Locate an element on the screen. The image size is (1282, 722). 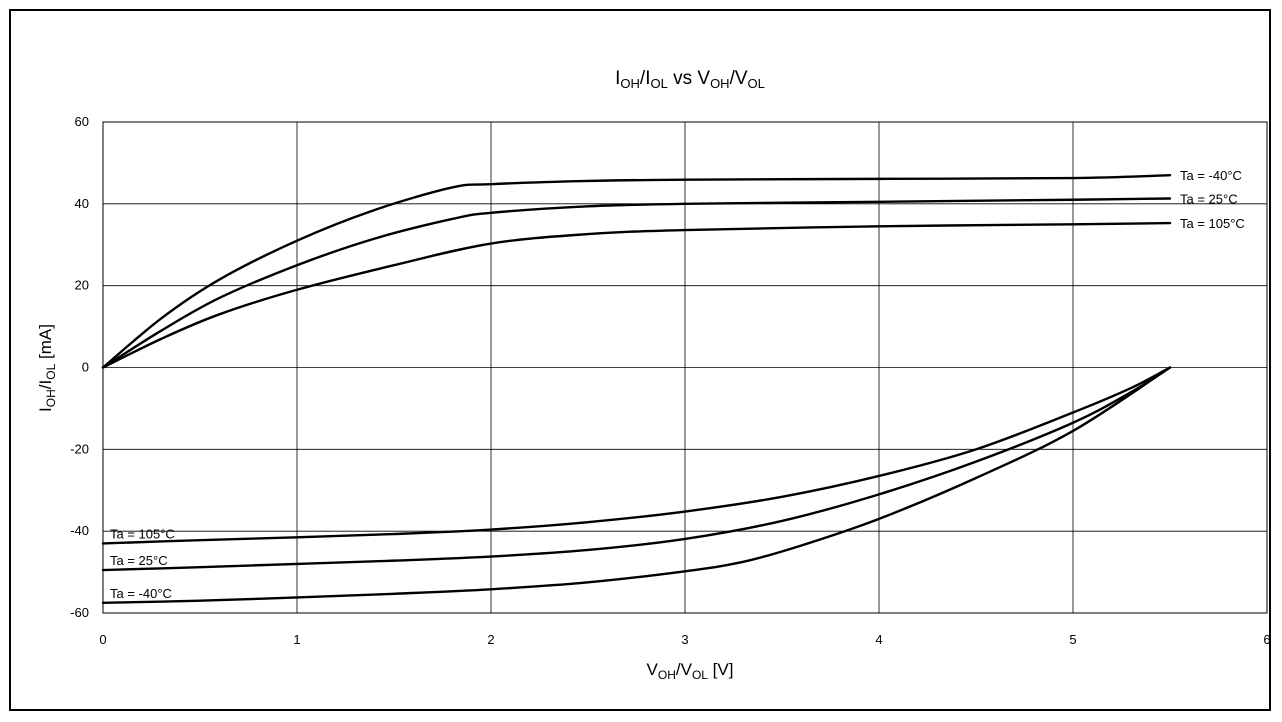
y-axis-label: IOH/IOL [mA] is located at coordinates (47, 368).